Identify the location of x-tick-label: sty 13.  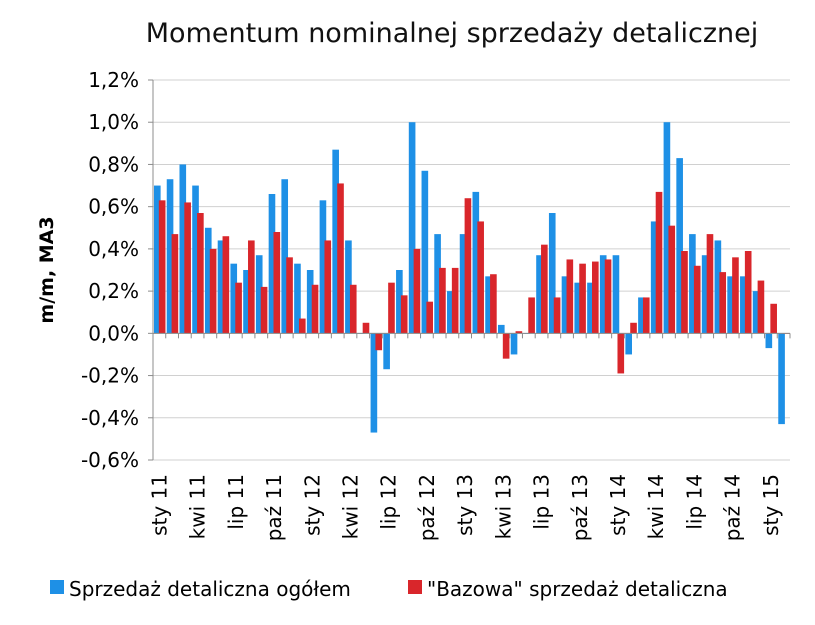
(465, 505).